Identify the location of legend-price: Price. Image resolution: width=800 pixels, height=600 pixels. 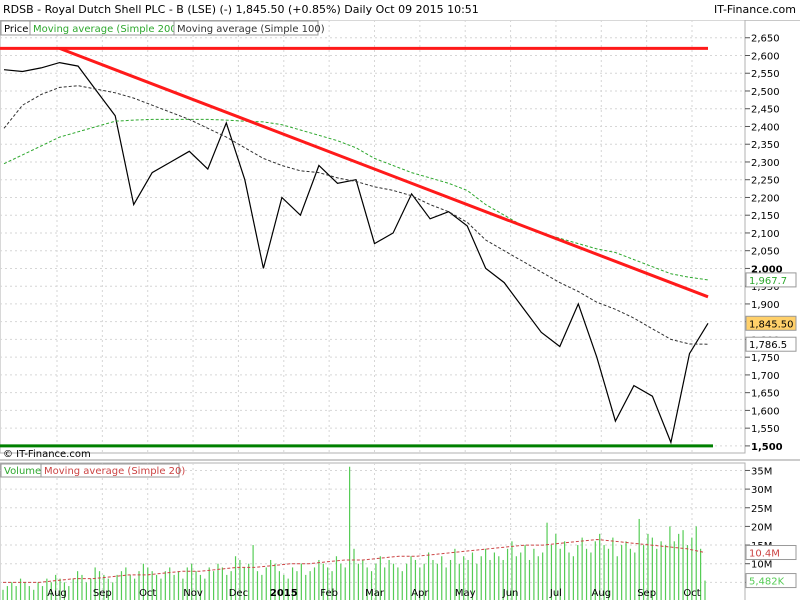
(16, 29).